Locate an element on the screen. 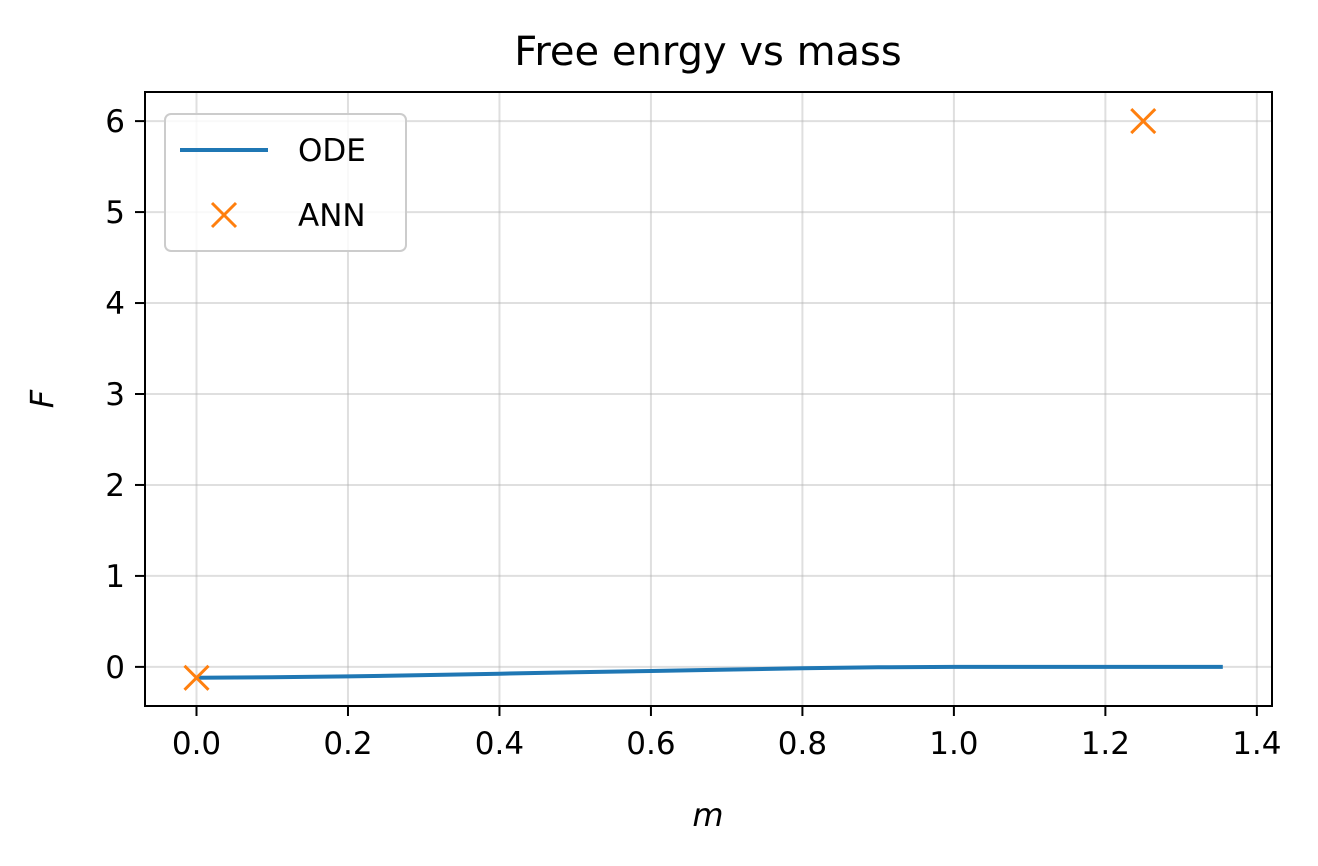 This screenshot has width=1318, height=866. x-tick-label: 1.0 is located at coordinates (953, 744).